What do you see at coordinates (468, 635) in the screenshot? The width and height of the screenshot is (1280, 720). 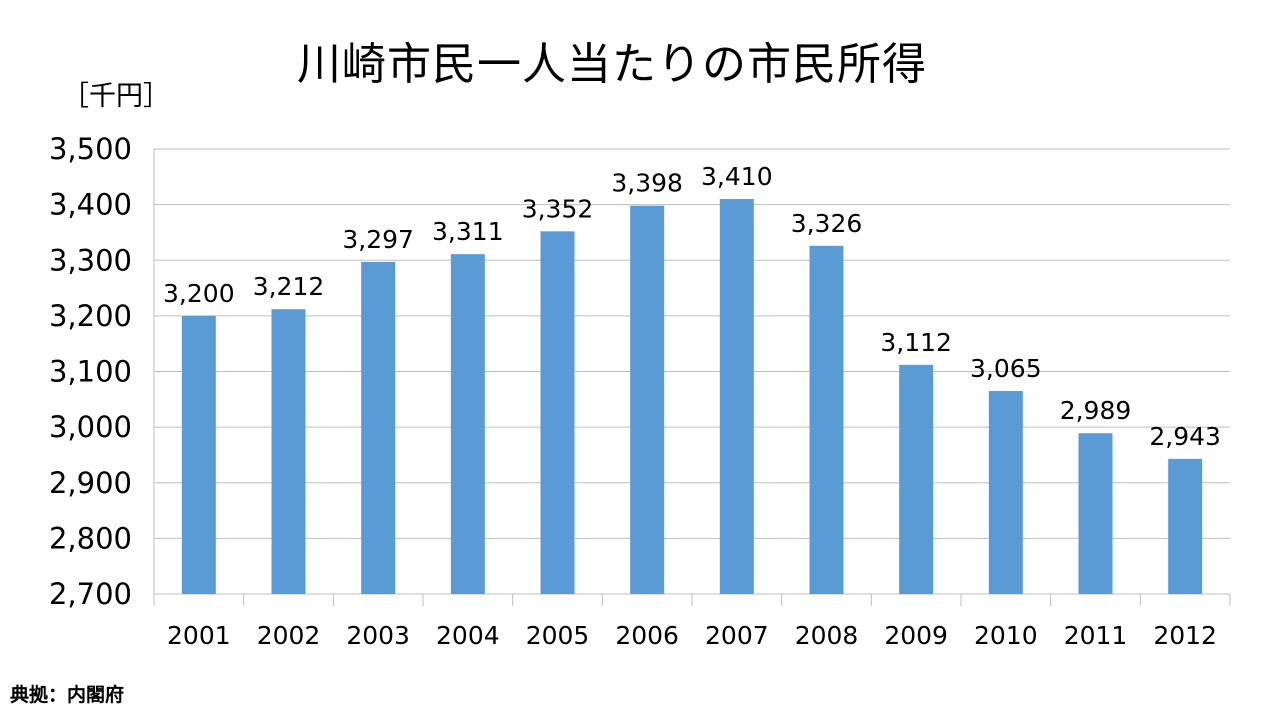 I see `x-tick-label: 2004` at bounding box center [468, 635].